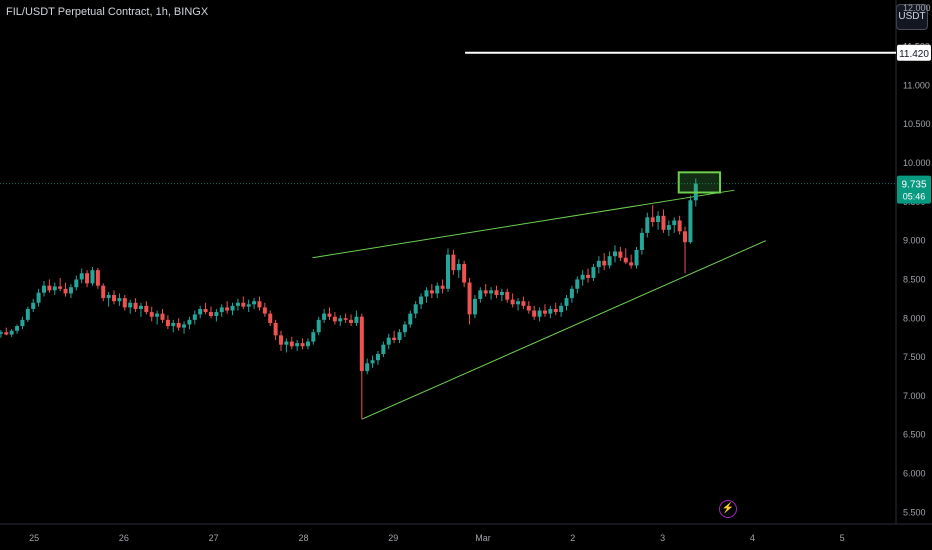  I want to click on x-tick-label: 26, so click(124, 538).